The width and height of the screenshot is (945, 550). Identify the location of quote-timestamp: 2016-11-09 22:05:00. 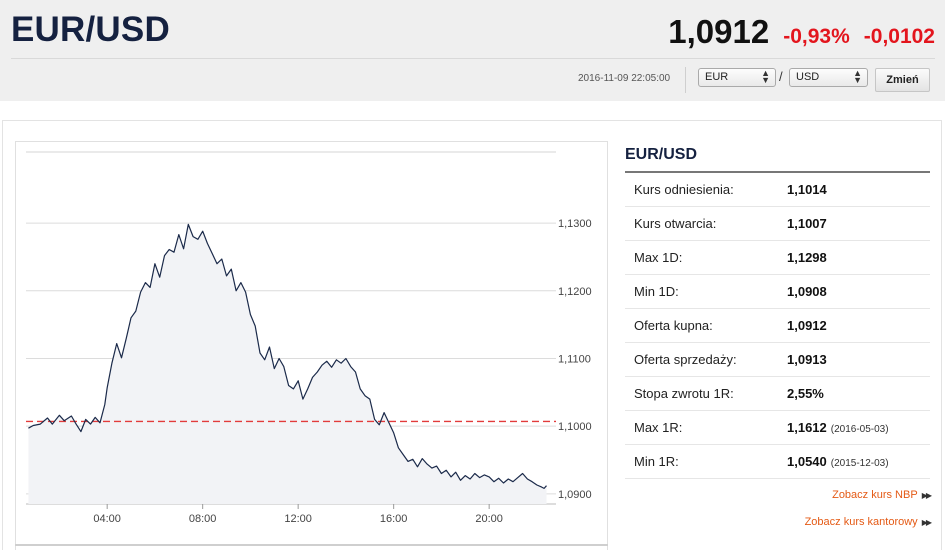
(624, 78).